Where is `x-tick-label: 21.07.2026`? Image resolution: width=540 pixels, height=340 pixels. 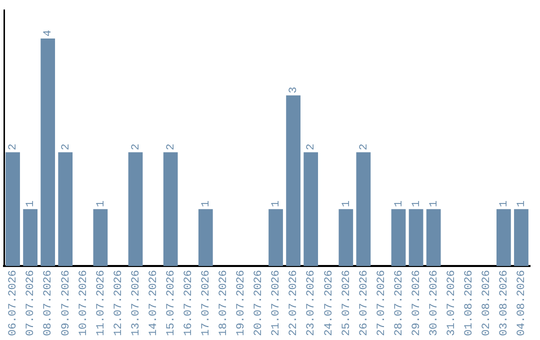
x-tick-label: 21.07.2026 is located at coordinates (276, 303).